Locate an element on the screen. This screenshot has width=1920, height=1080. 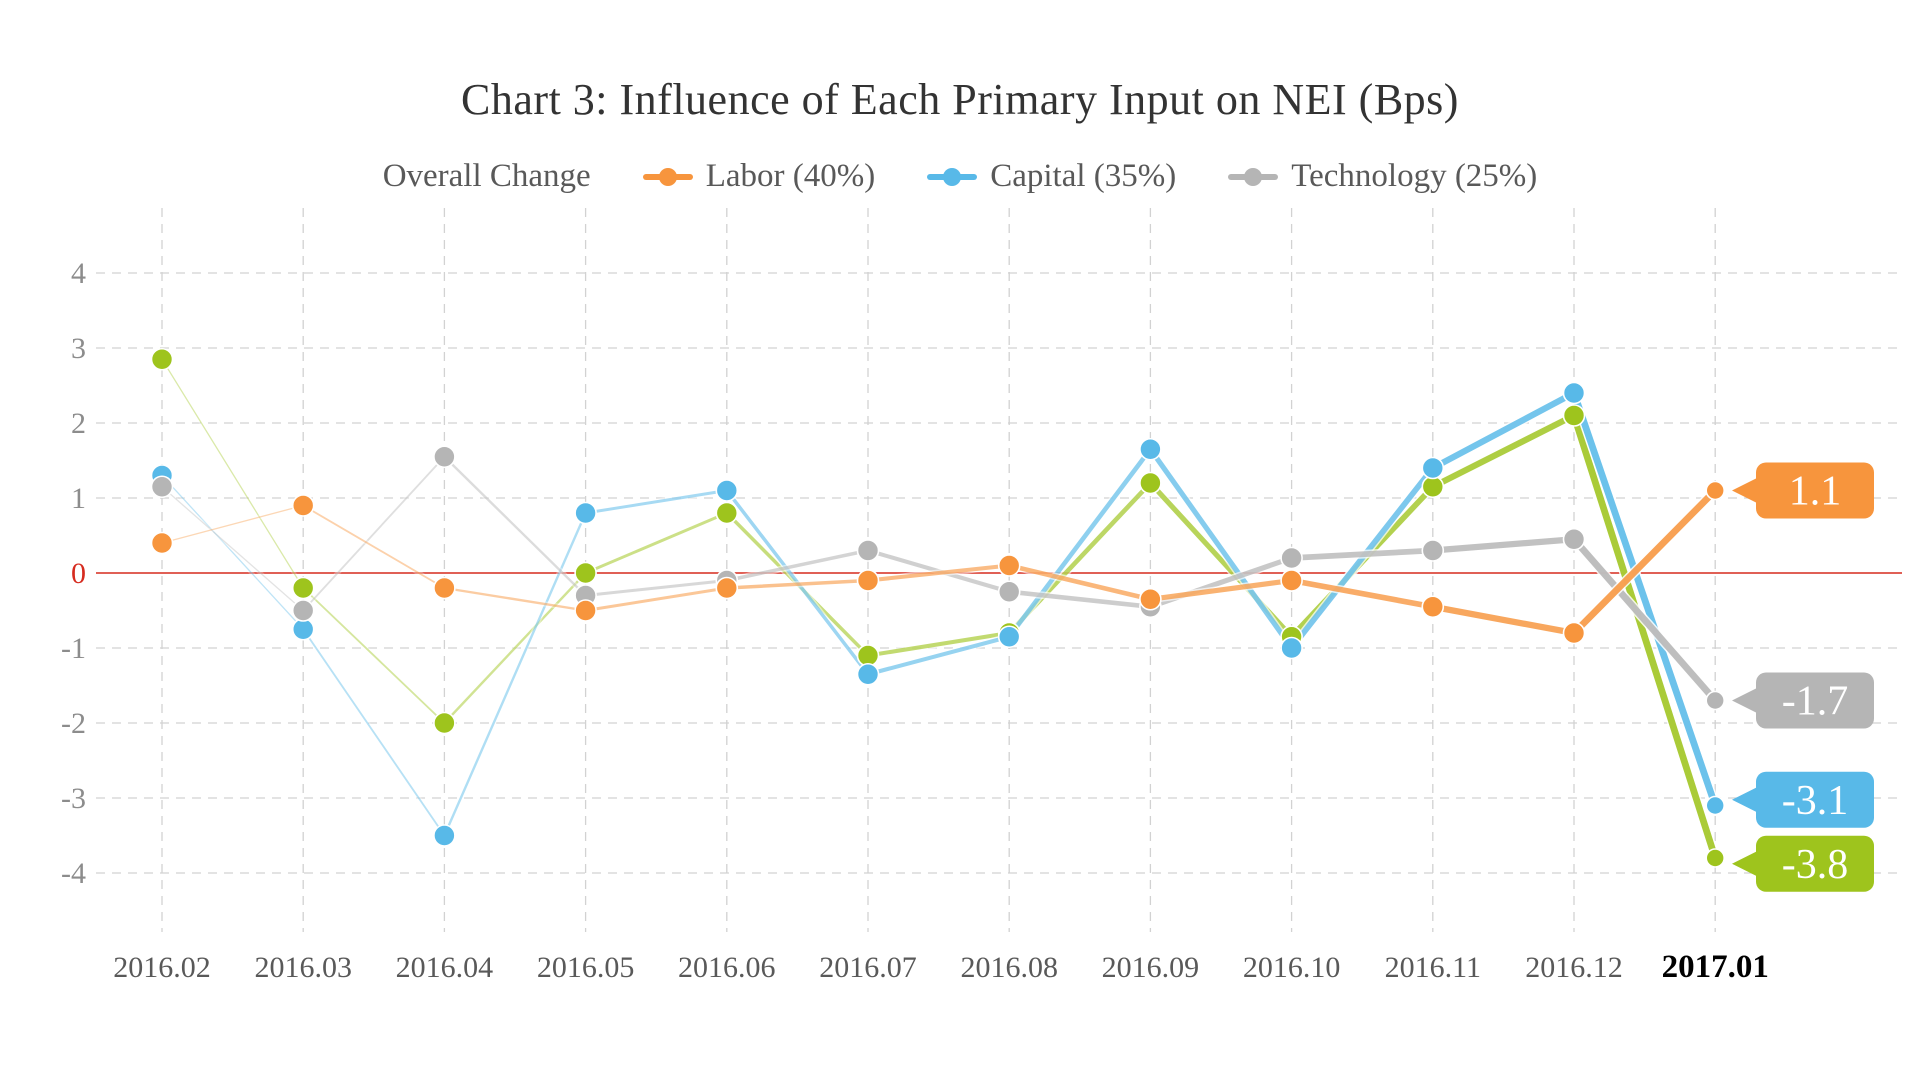
y-axis-tick-label: 4 is located at coordinates (78, 273).